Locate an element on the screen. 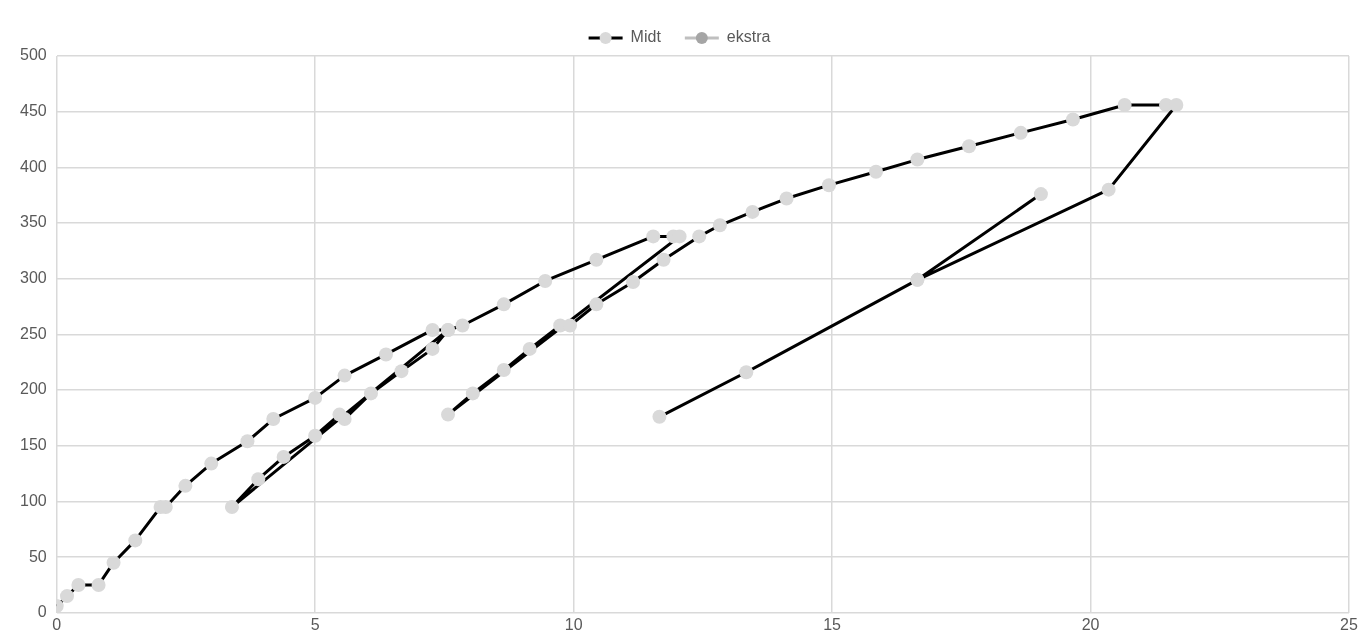  x-tick-label: 20 is located at coordinates (1090, 624).